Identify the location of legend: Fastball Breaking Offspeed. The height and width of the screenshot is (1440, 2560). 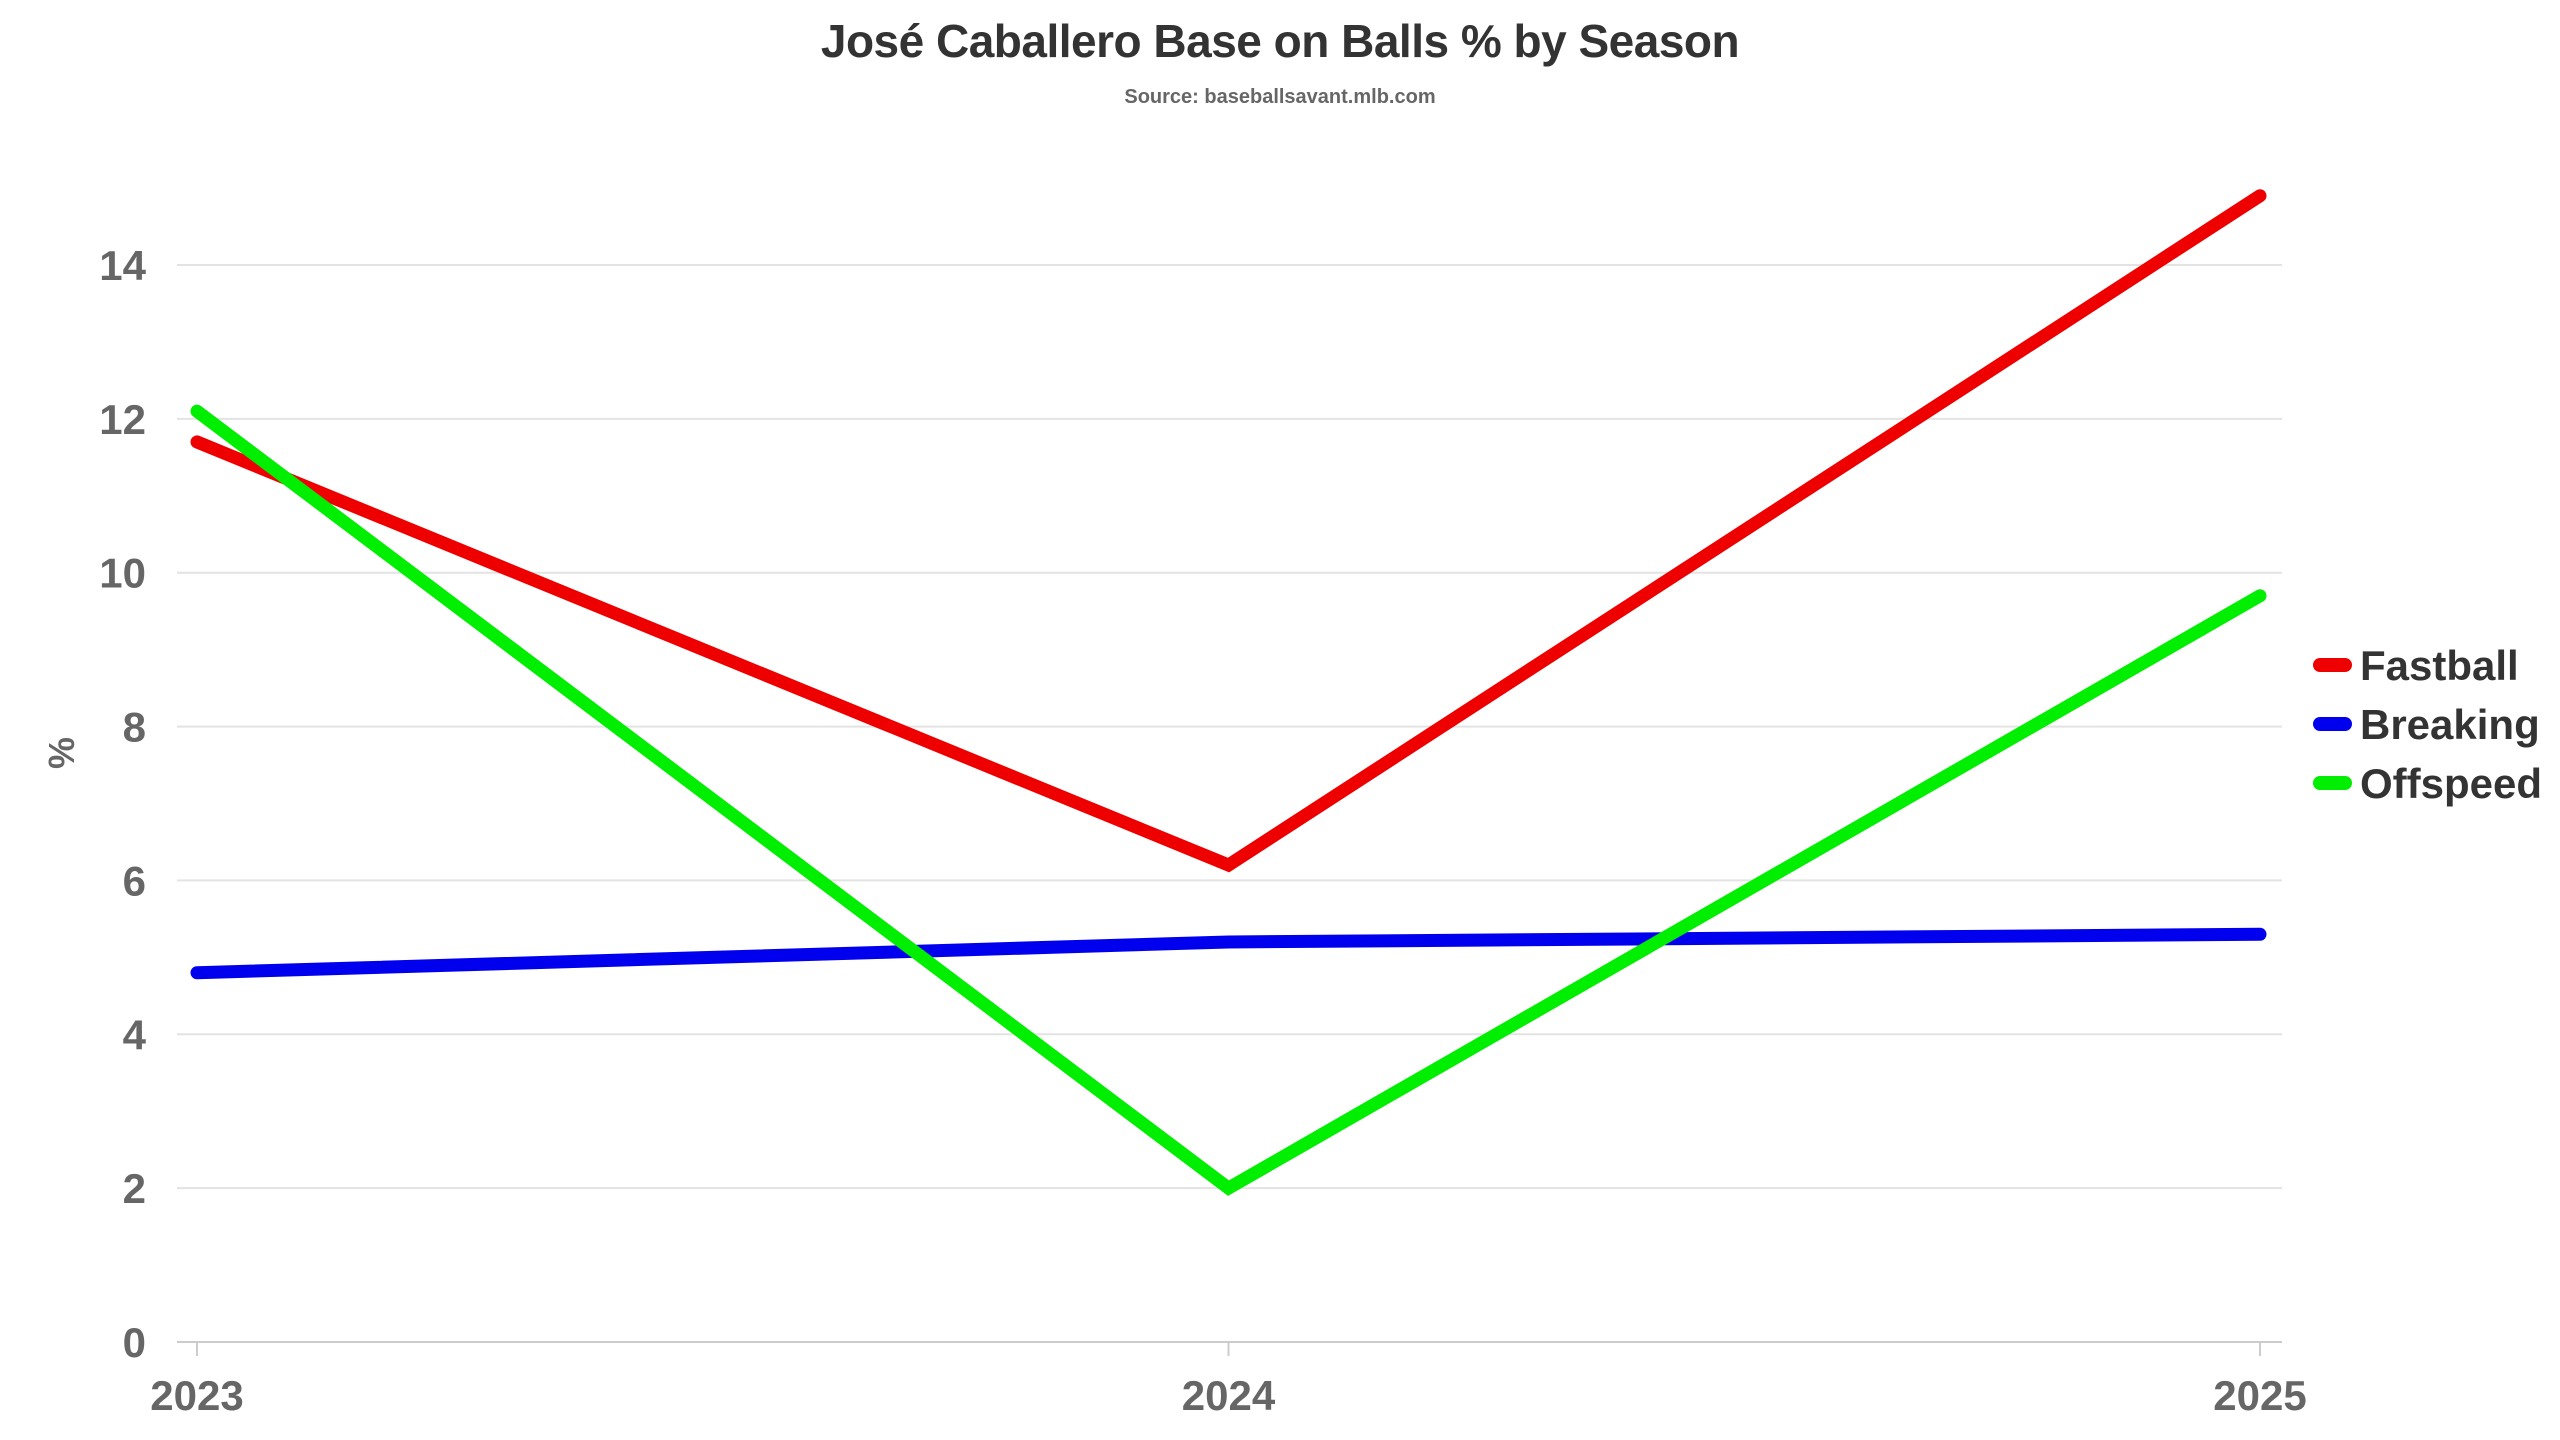
(2427, 724).